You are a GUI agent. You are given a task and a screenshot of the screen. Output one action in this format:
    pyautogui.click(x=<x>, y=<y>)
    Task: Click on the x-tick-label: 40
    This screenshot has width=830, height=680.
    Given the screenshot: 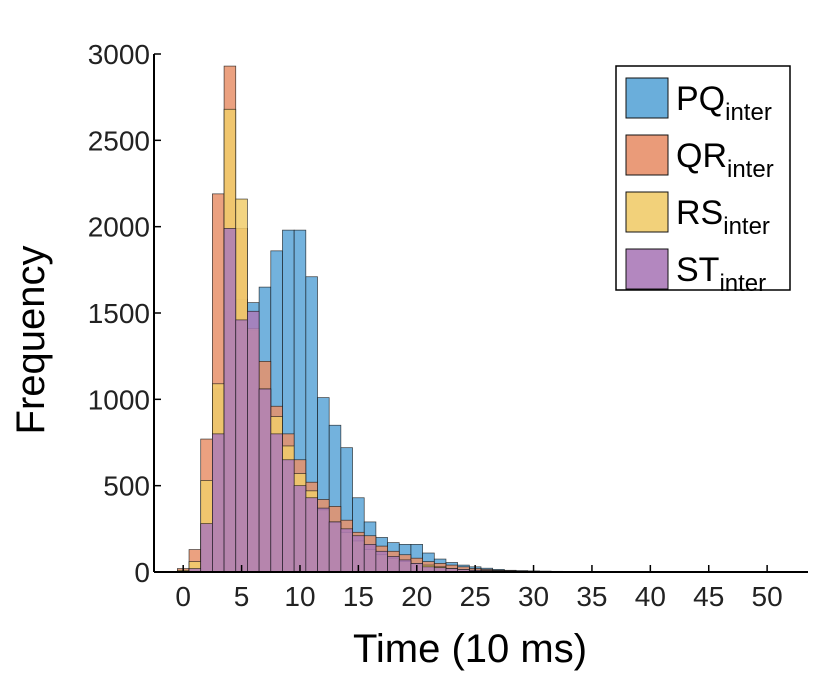 What is the action you would take?
    pyautogui.click(x=650, y=596)
    